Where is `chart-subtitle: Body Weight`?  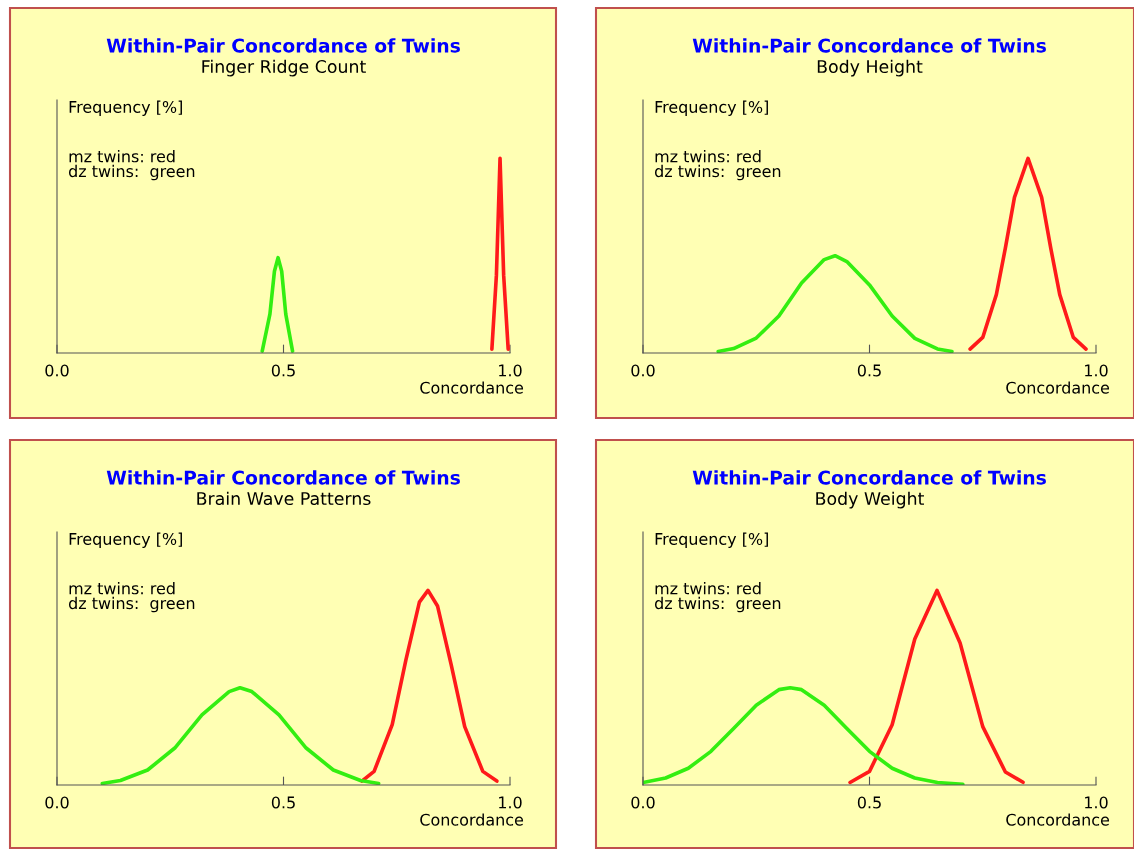
chart-subtitle: Body Weight is located at coordinates (870, 500).